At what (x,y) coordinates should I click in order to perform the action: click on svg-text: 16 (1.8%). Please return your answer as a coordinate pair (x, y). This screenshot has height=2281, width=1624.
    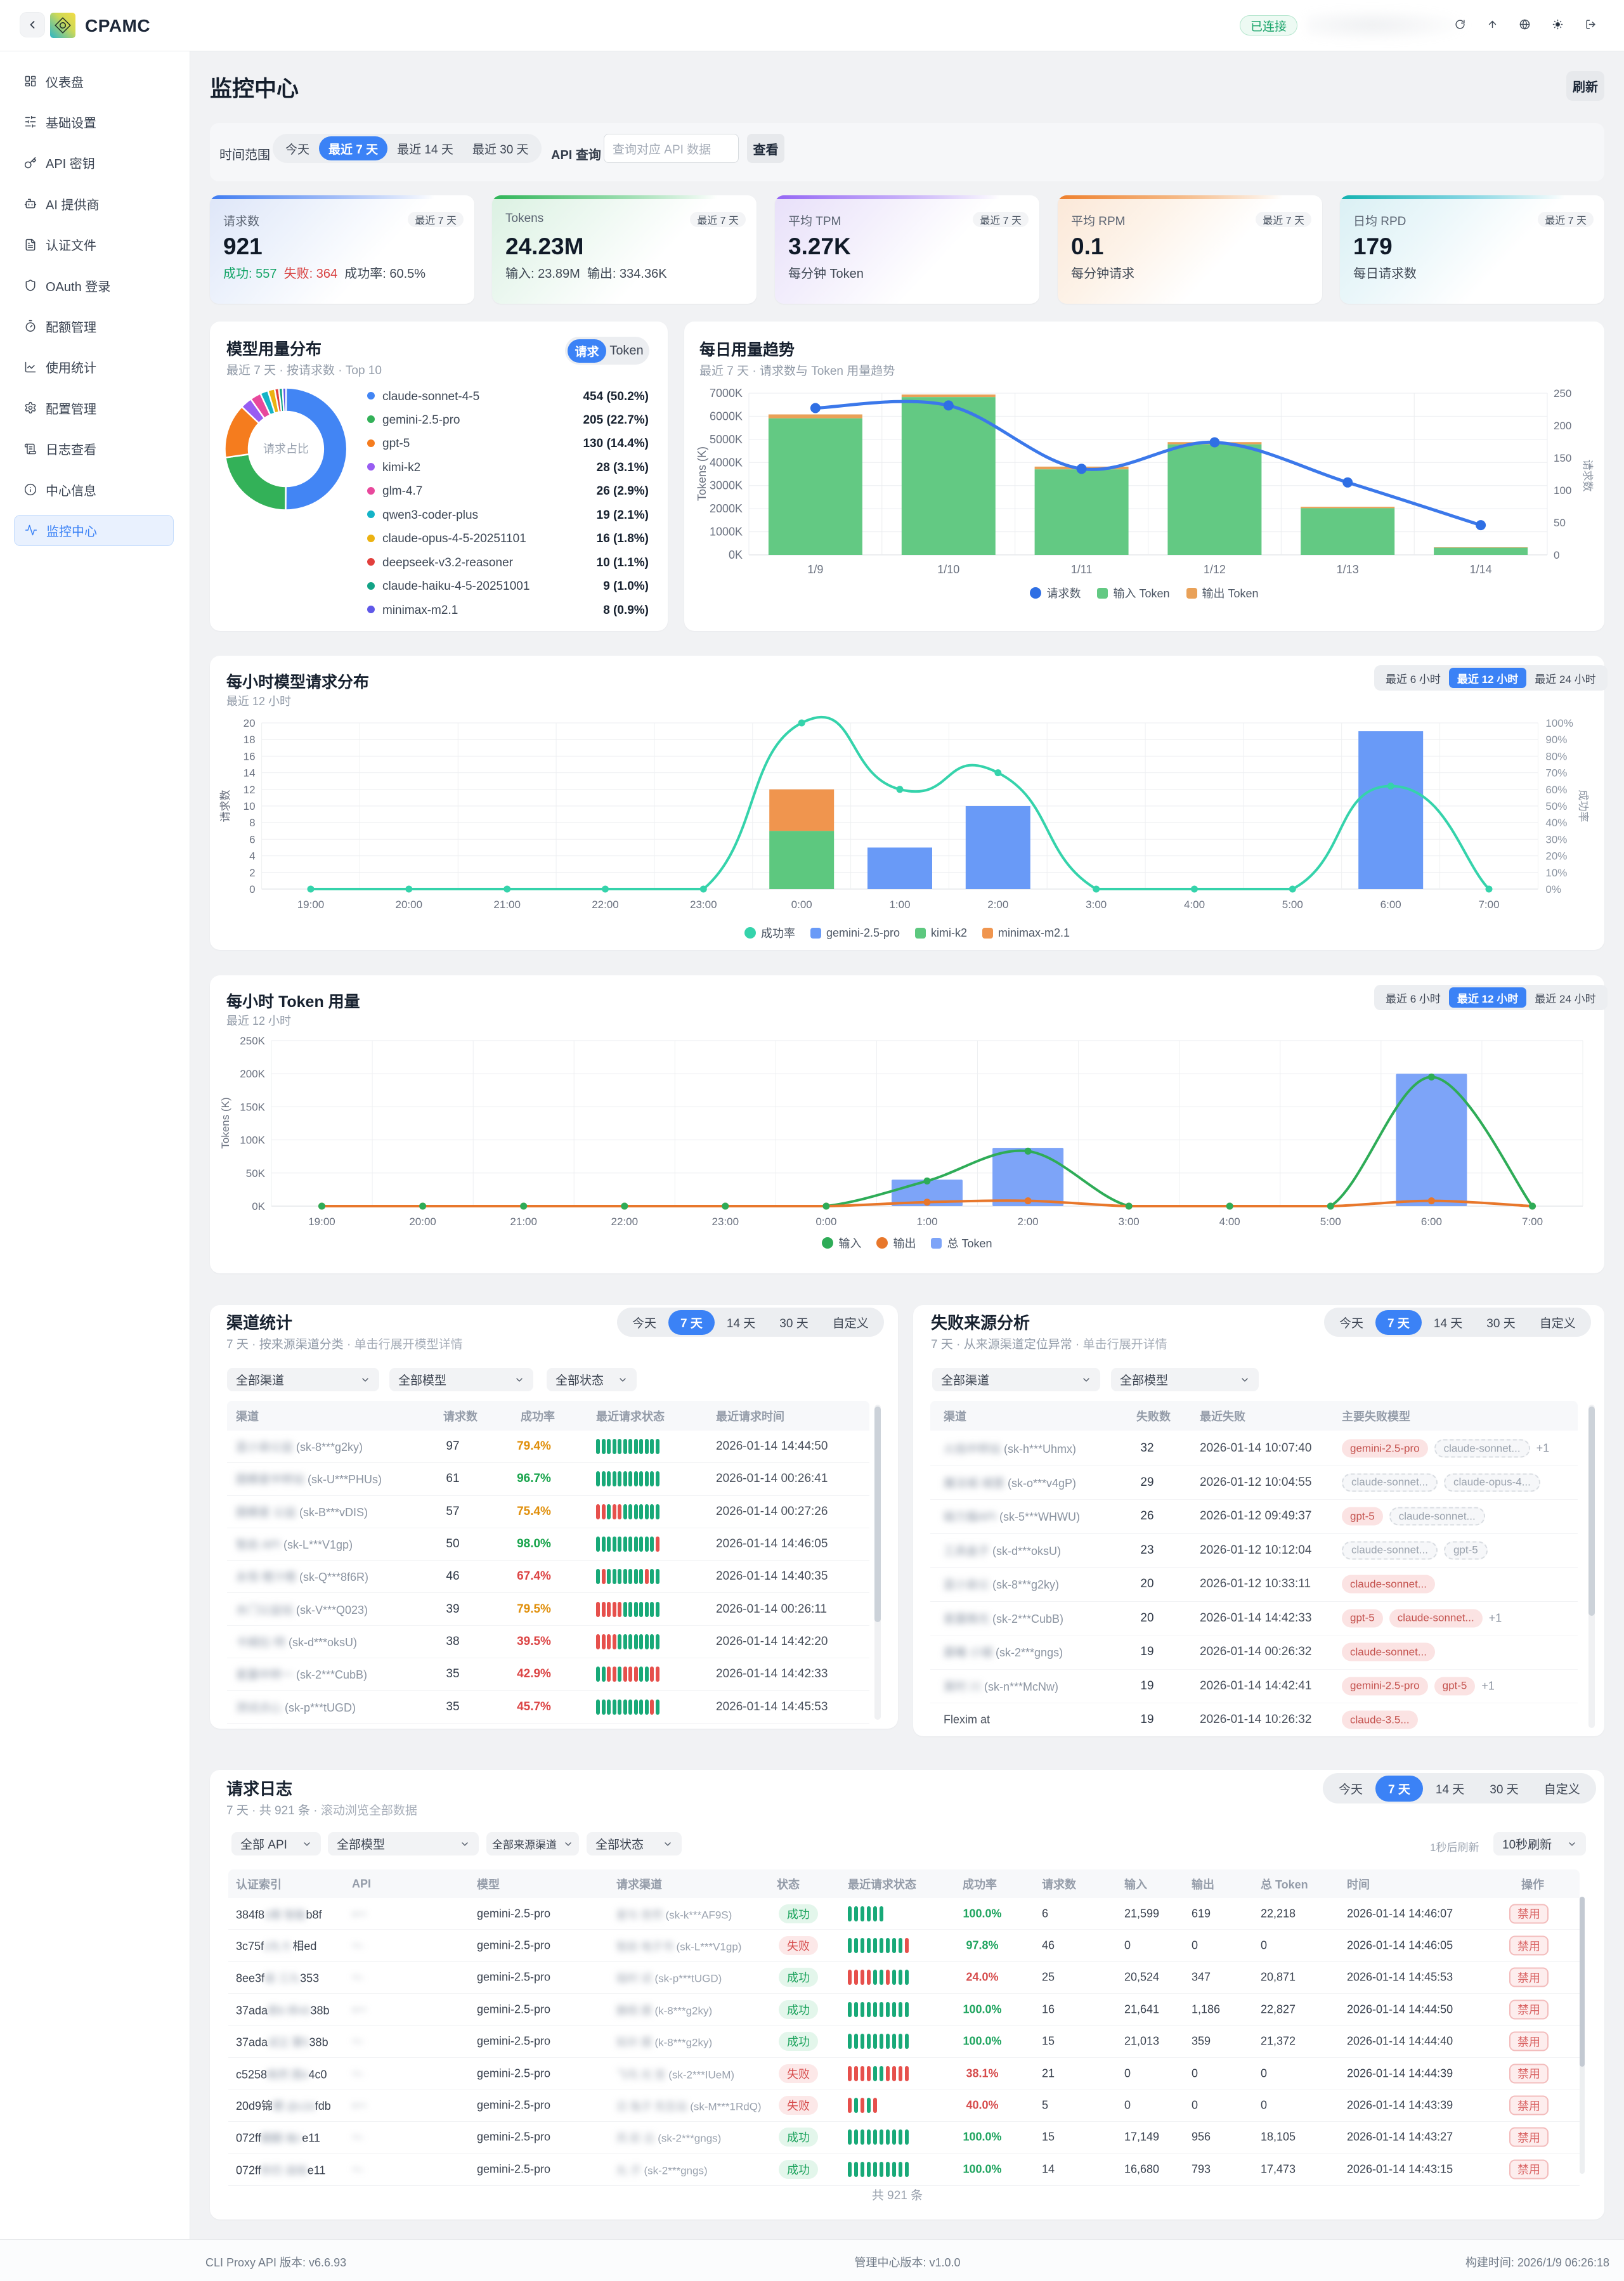
    Looking at the image, I should click on (623, 538).